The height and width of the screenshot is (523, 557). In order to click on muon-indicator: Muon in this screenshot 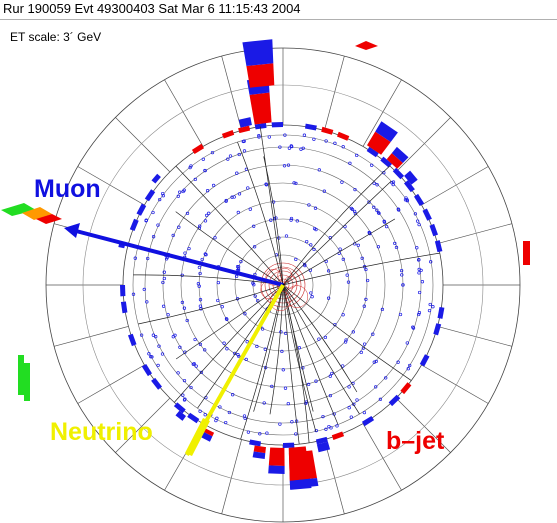, I will do `click(159, 231)`.